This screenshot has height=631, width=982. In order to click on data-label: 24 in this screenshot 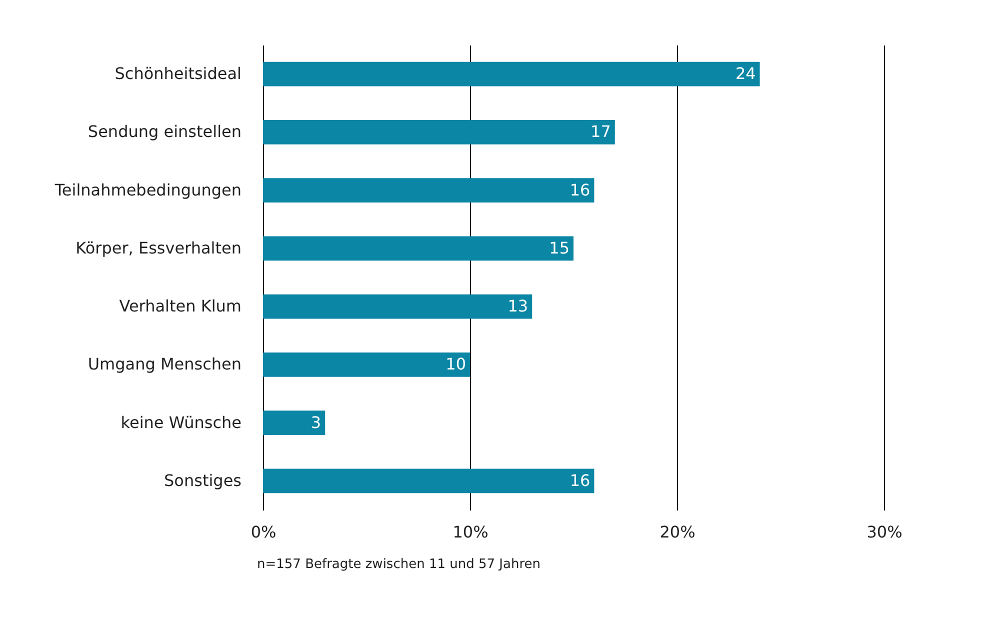, I will do `click(745, 74)`.